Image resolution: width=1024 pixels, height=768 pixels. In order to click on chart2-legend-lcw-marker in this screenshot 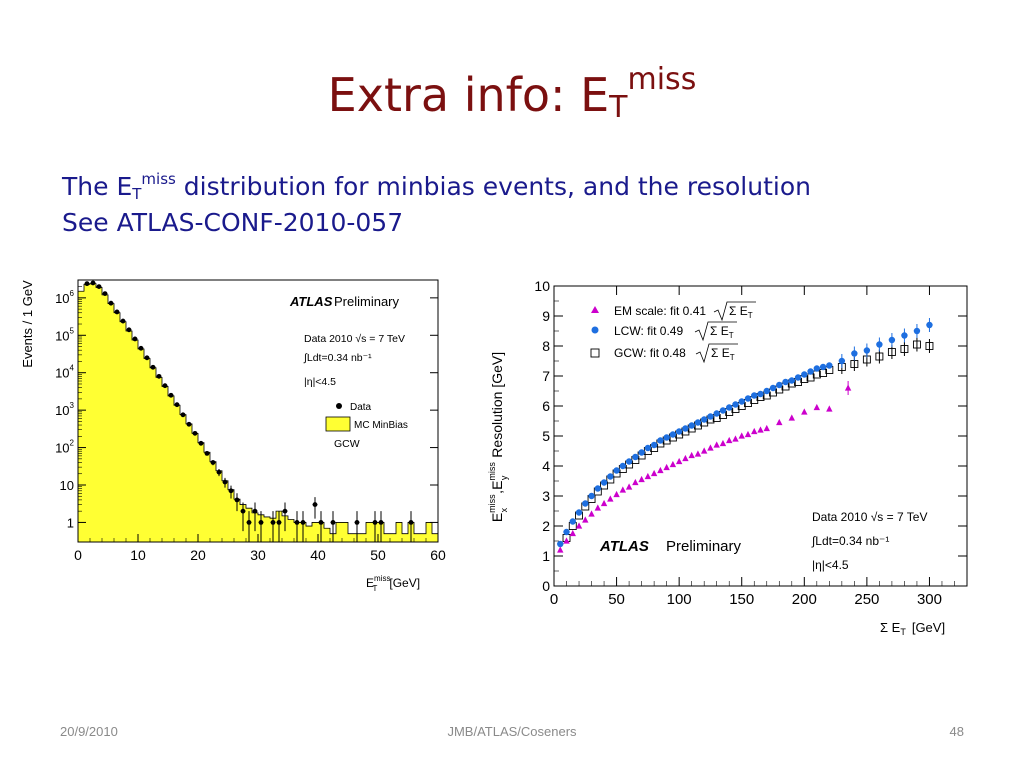, I will do `click(595, 330)`.